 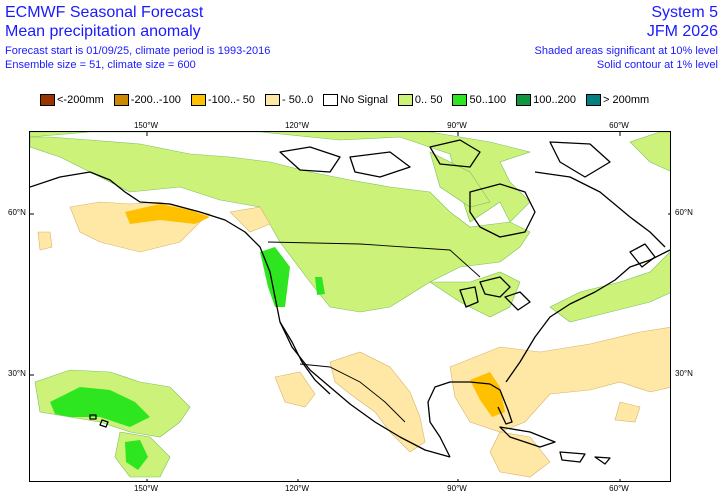 I want to click on lon-label-bottom: 150°W, so click(x=146, y=488).